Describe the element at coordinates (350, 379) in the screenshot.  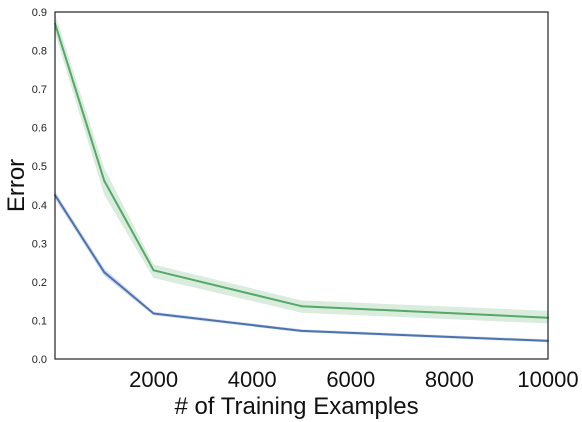
I see `x-tick-label: 6000` at that location.